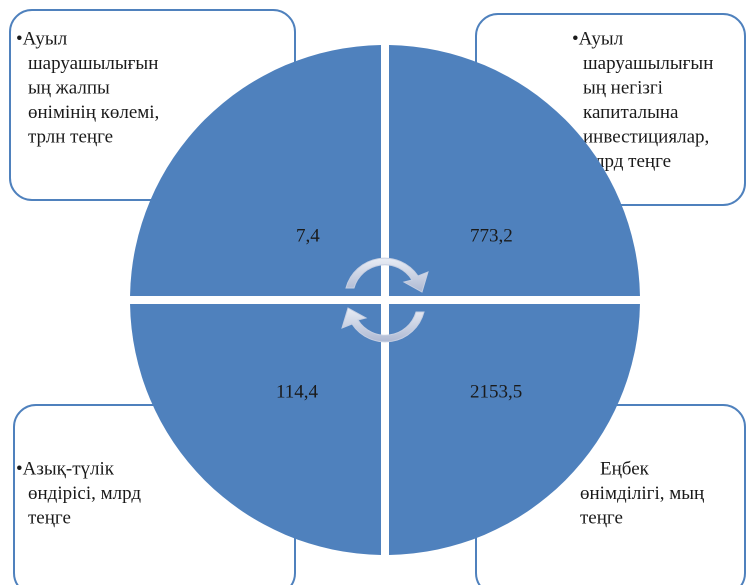 The image size is (750, 585). Describe the element at coordinates (627, 161) in the screenshot. I see `box-label: млрд теңге` at that location.